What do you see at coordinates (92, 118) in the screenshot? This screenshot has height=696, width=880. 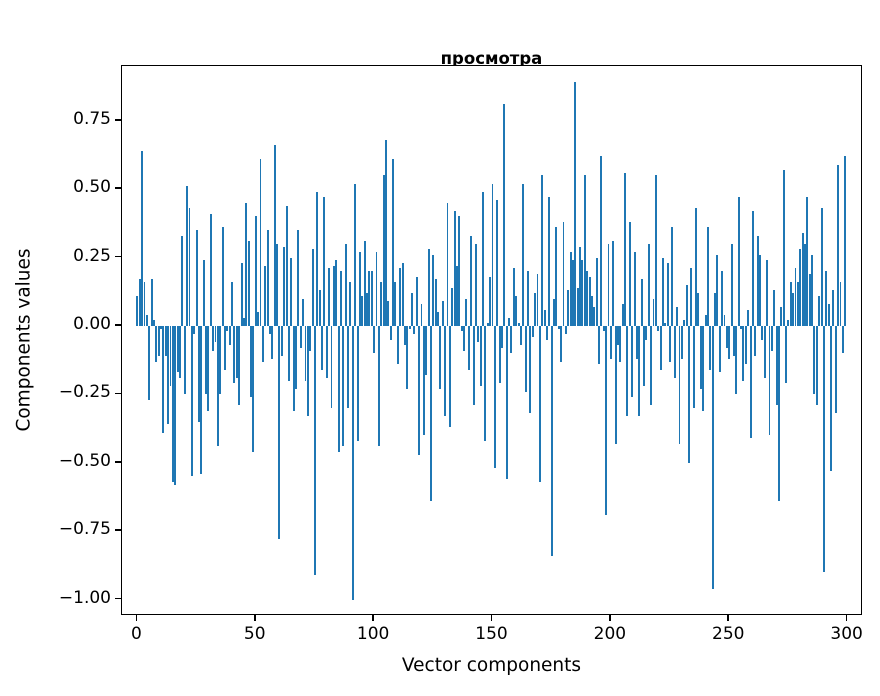 I see `y-axis-tick-label: 0.75` at bounding box center [92, 118].